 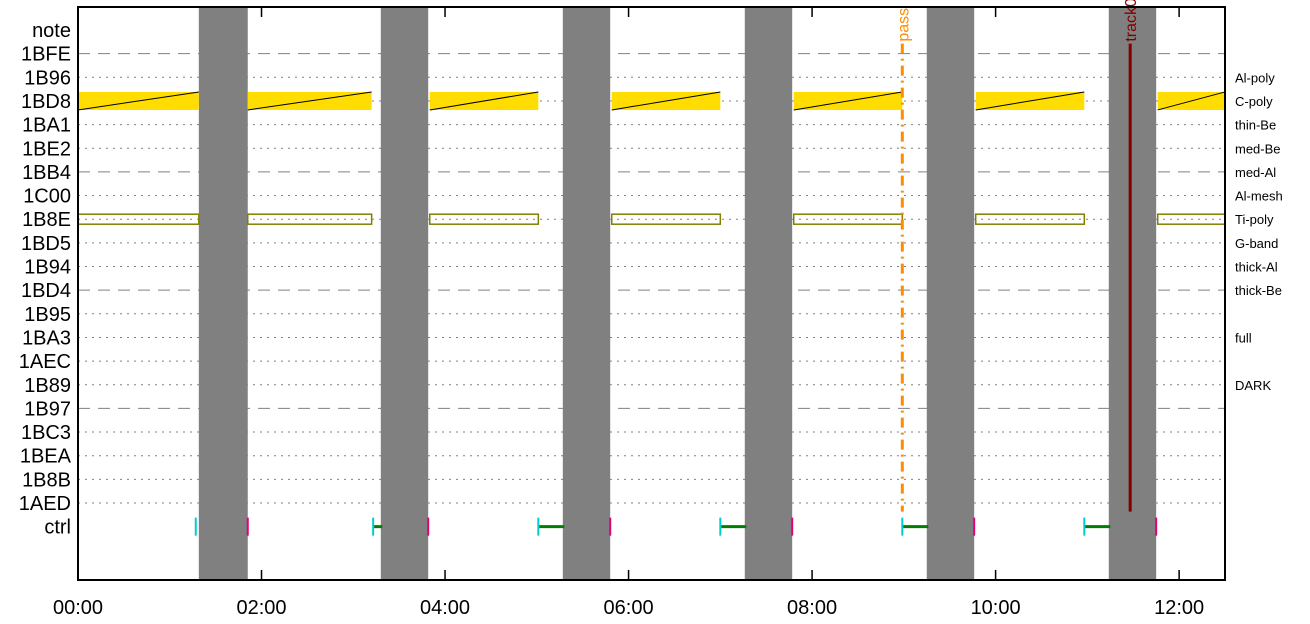 I want to click on y-label-1BE2: 1BE2, so click(x=46, y=149).